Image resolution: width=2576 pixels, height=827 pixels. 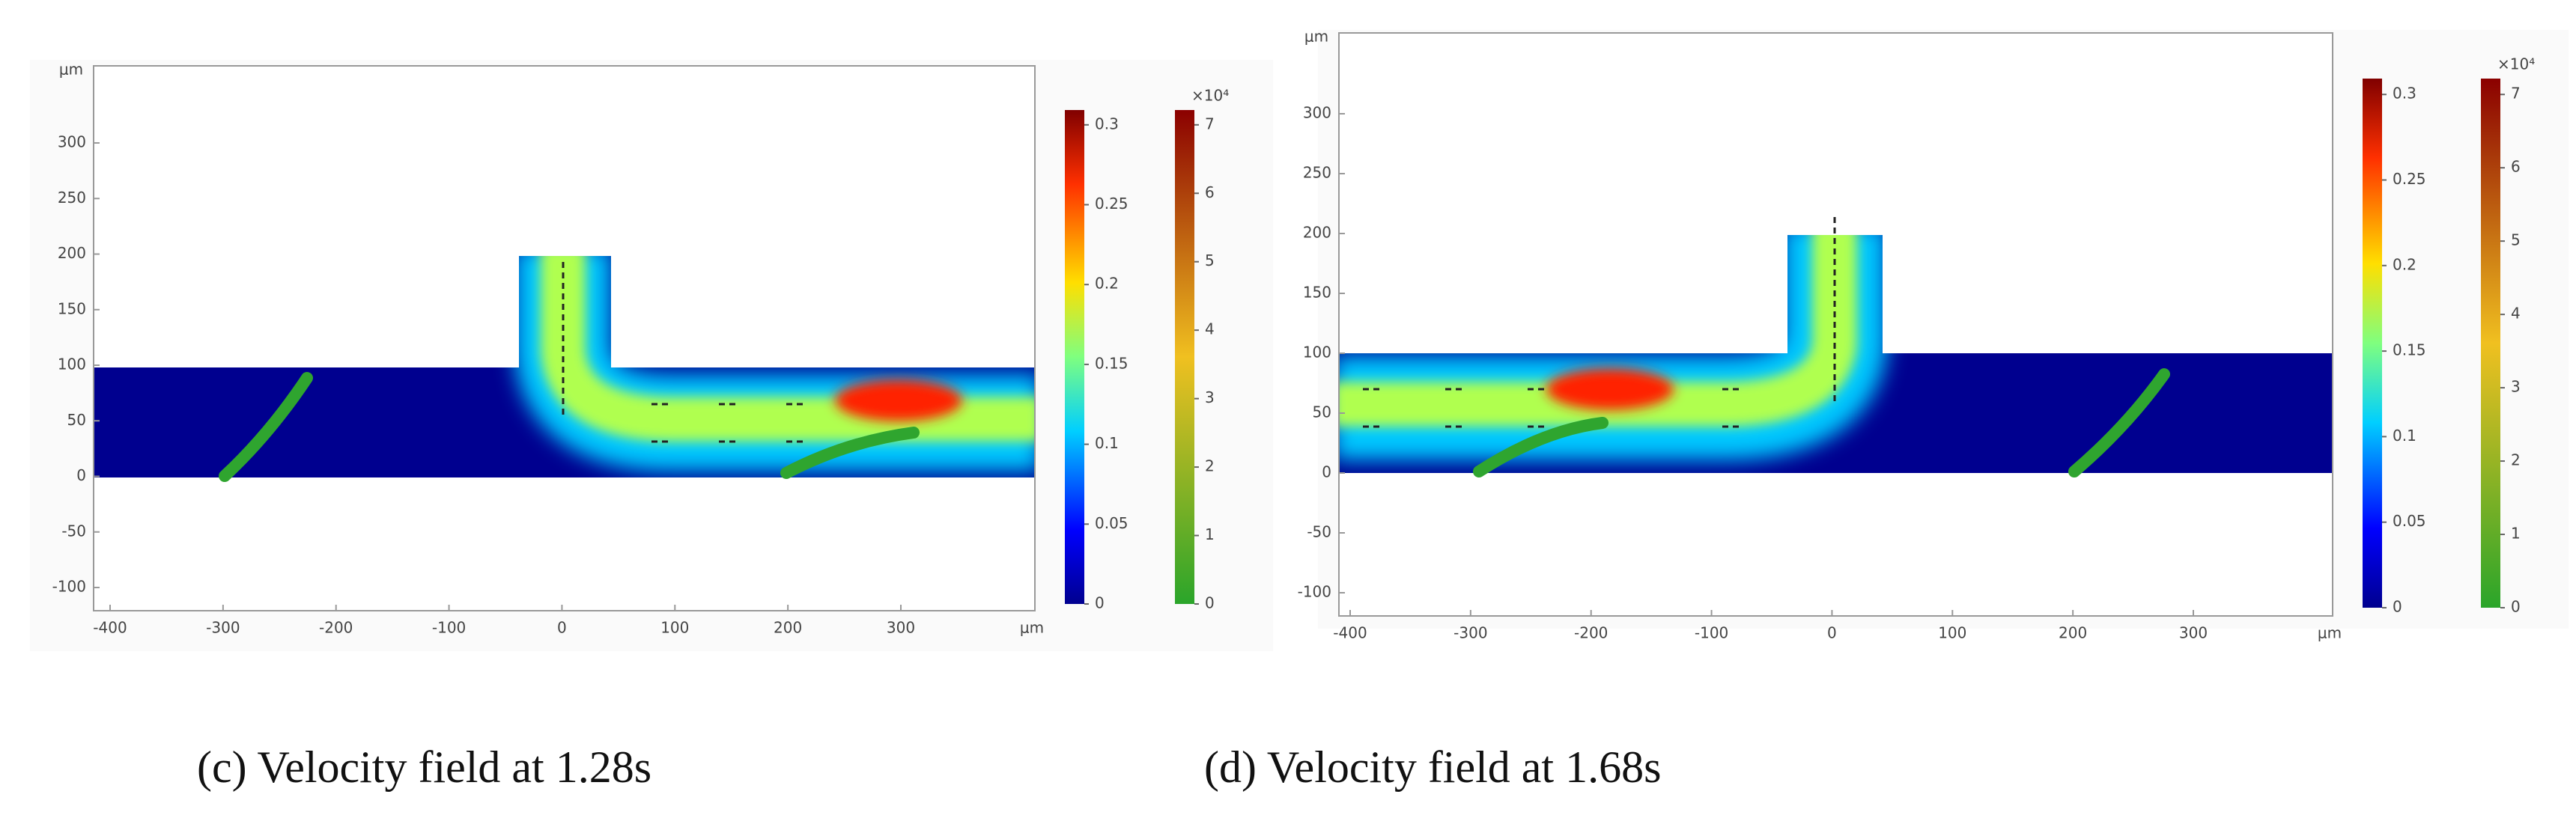 I want to click on caption: (c) Velocity field at 1.28s, so click(x=424, y=767).